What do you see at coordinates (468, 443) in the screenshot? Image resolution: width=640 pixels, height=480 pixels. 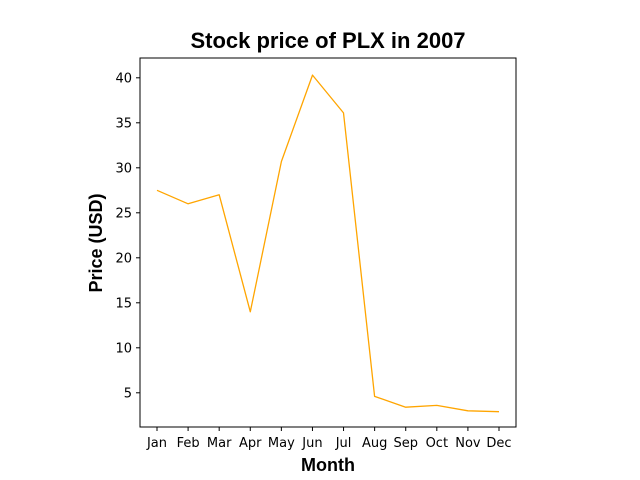 I see `x-tick-label: Nov` at bounding box center [468, 443].